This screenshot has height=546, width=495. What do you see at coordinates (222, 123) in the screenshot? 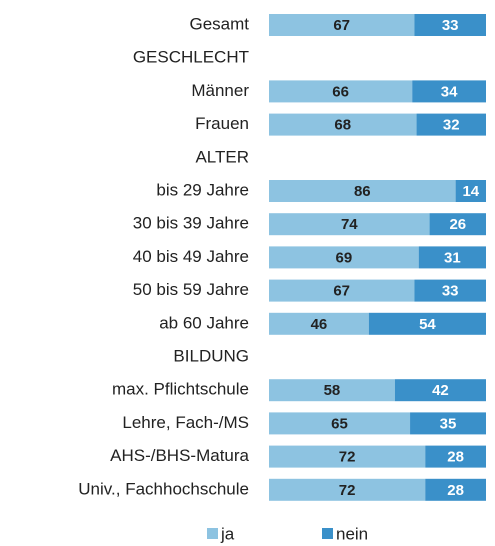
I see `category-label: Frauen` at bounding box center [222, 123].